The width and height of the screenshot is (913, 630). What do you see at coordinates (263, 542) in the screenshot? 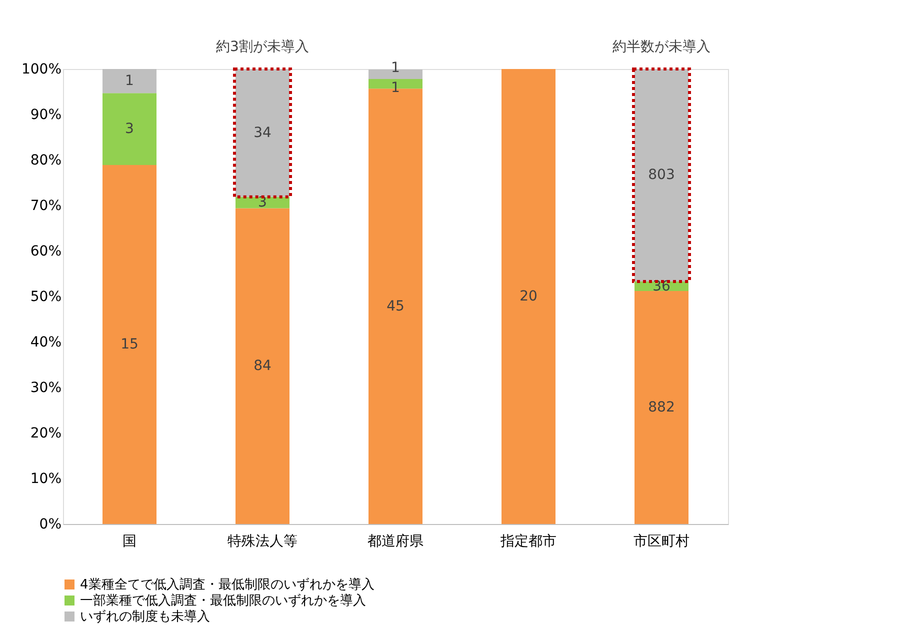
I see `x-tick-label: 特殊法人等` at bounding box center [263, 542].